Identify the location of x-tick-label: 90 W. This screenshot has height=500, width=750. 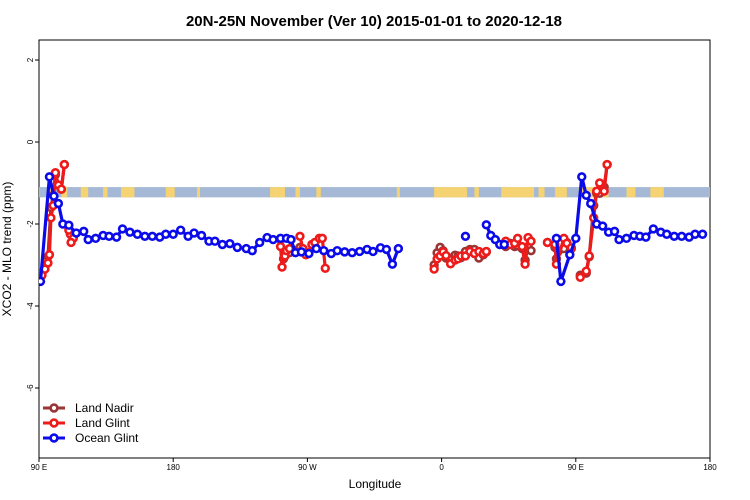
(307, 467).